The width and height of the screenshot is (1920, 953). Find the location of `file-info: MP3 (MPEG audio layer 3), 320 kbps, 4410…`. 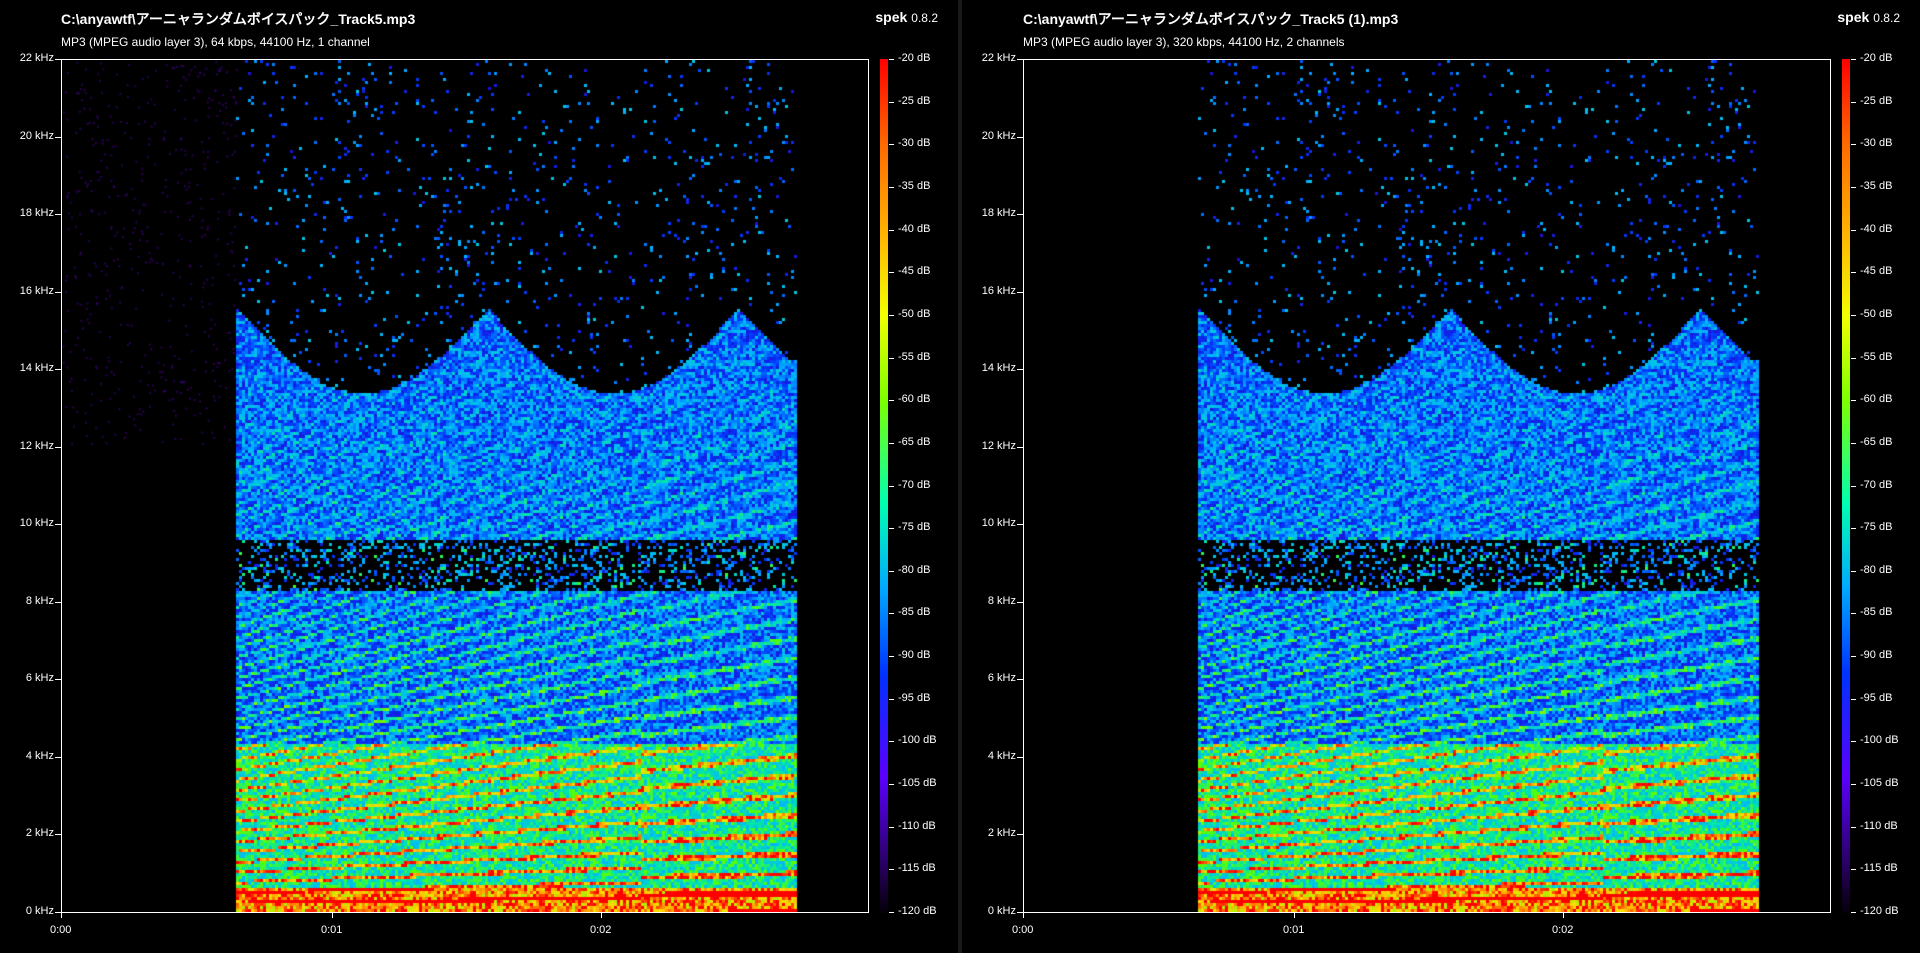

file-info: MP3 (MPEG audio layer 3), 320 kbps, 4410… is located at coordinates (1184, 42).